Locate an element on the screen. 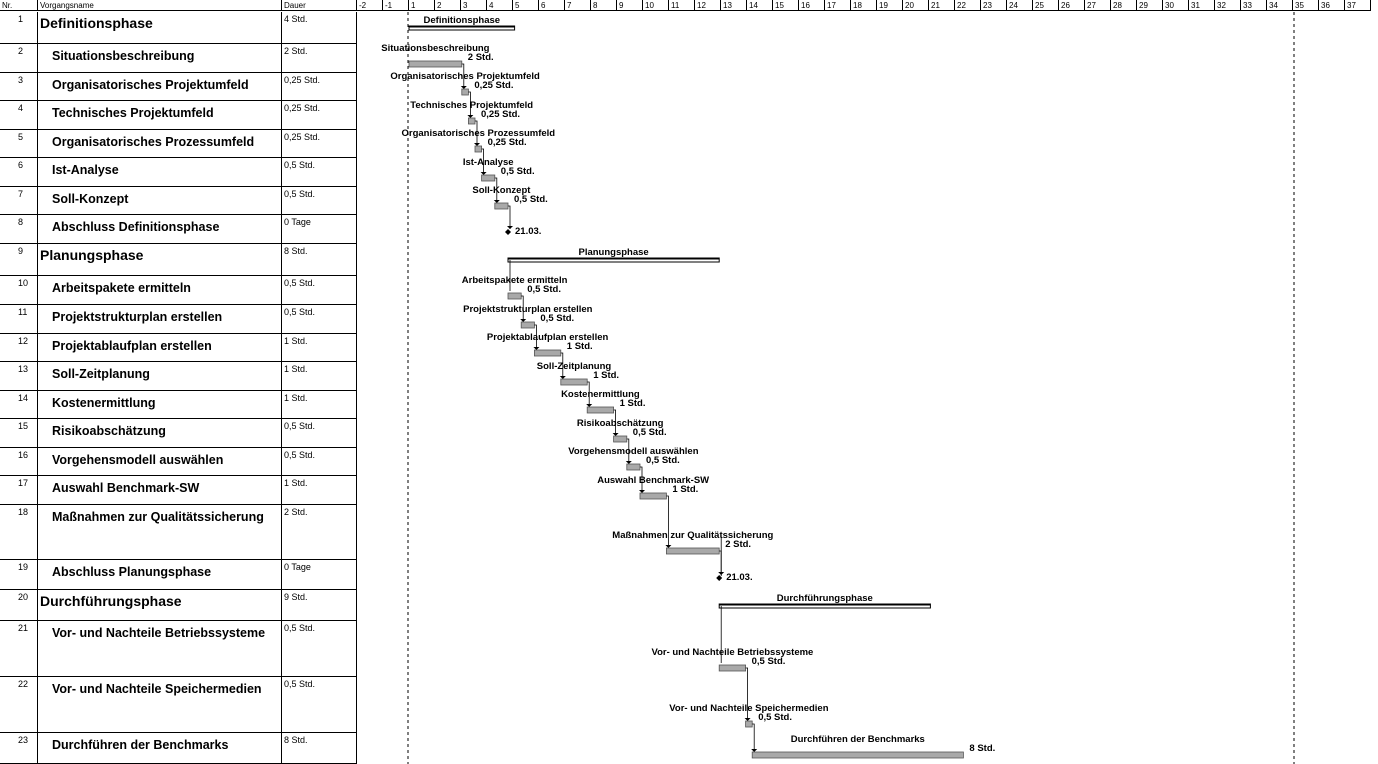 Image resolution: width=1378 pixels, height=764 pixels. table-row: 14 Kostenermittlung 1 Std. is located at coordinates (178, 405).